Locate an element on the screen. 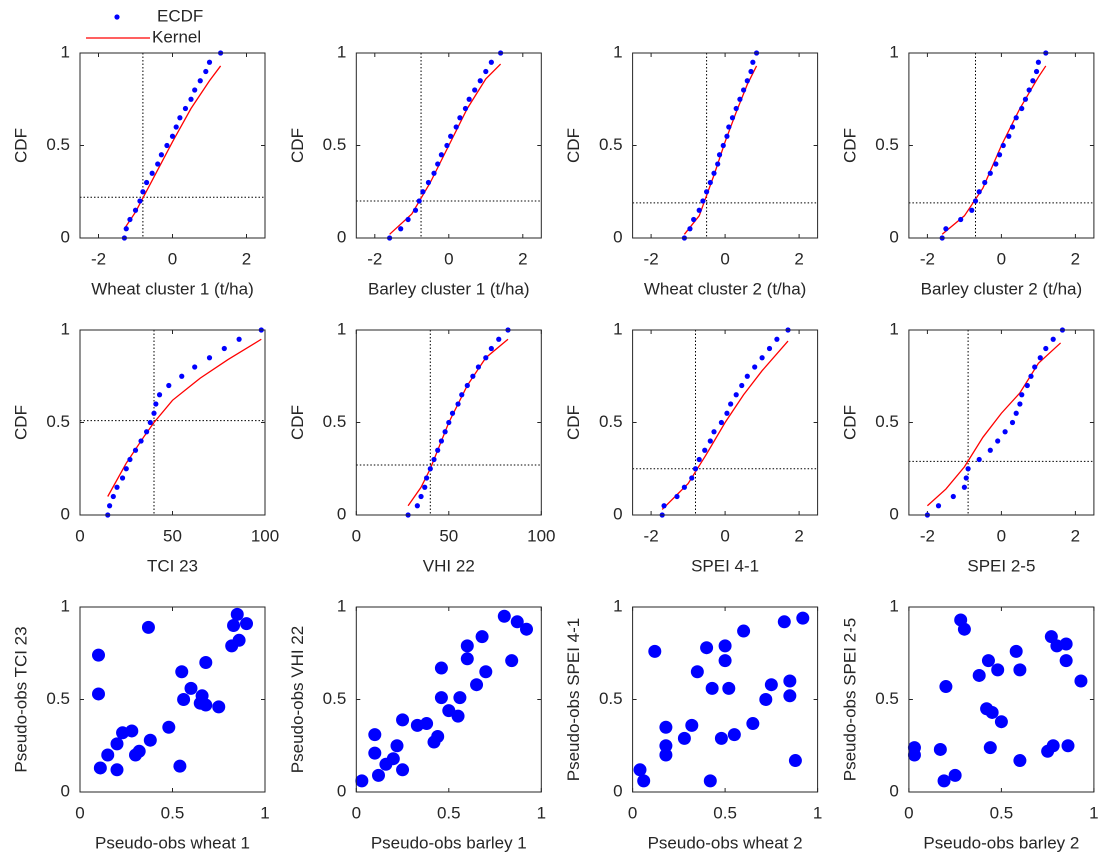 This screenshot has height=858, width=1118. x-axis-label: Pseudo-obs wheat 2 is located at coordinates (725, 842).